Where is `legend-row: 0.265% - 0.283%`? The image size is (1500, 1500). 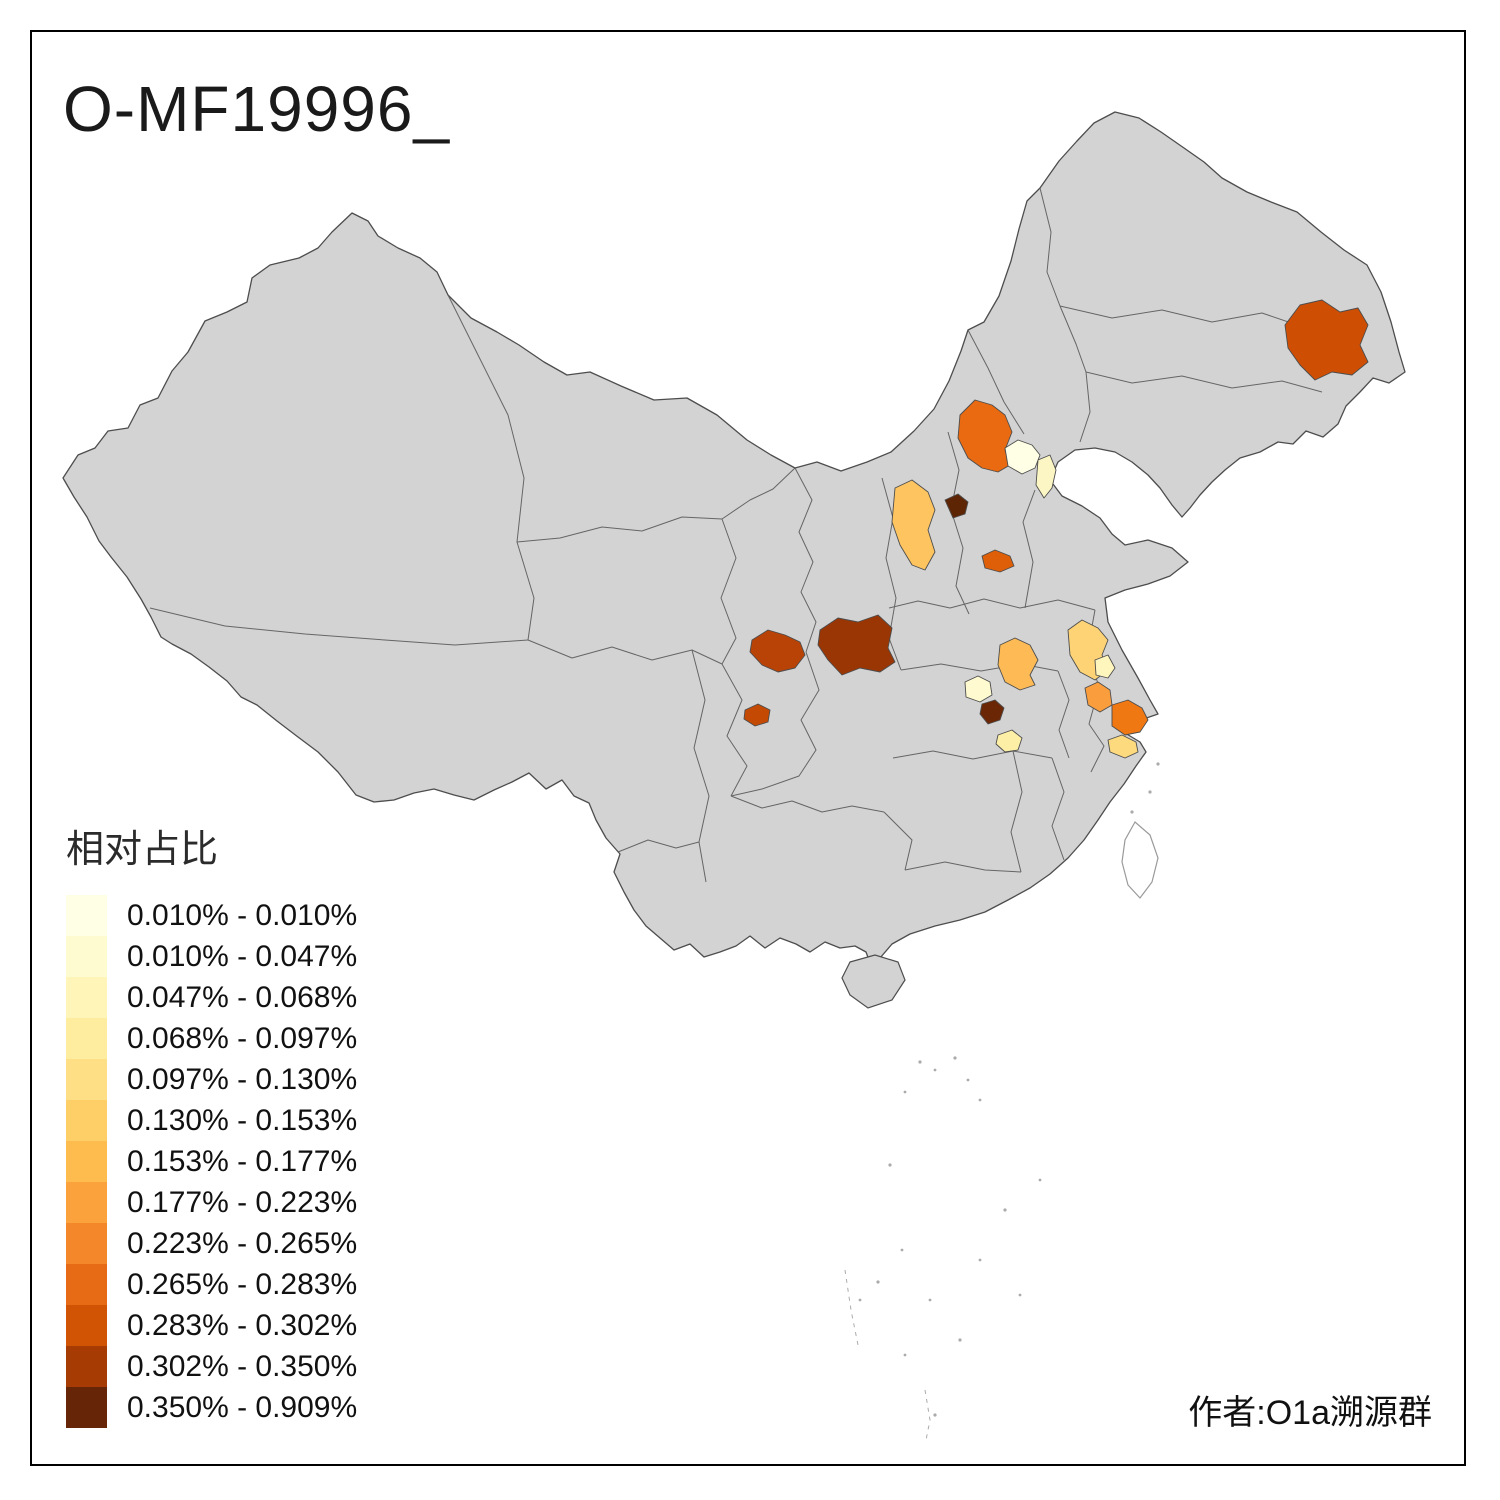 legend-row: 0.265% - 0.283% is located at coordinates (211, 1284).